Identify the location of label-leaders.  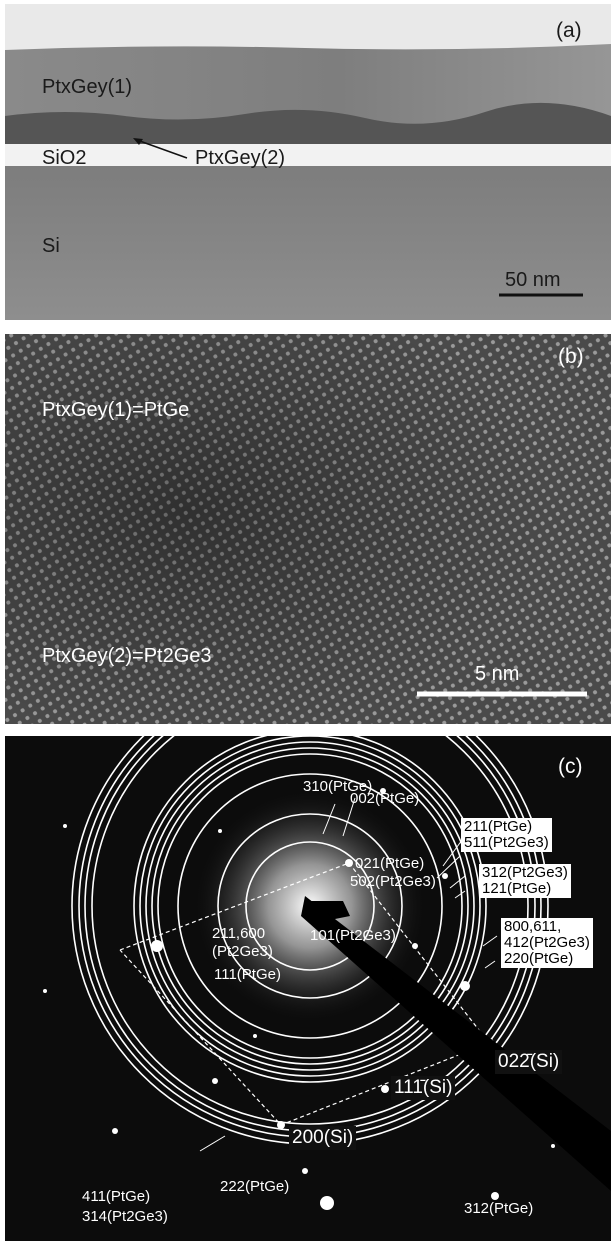
(348, 974).